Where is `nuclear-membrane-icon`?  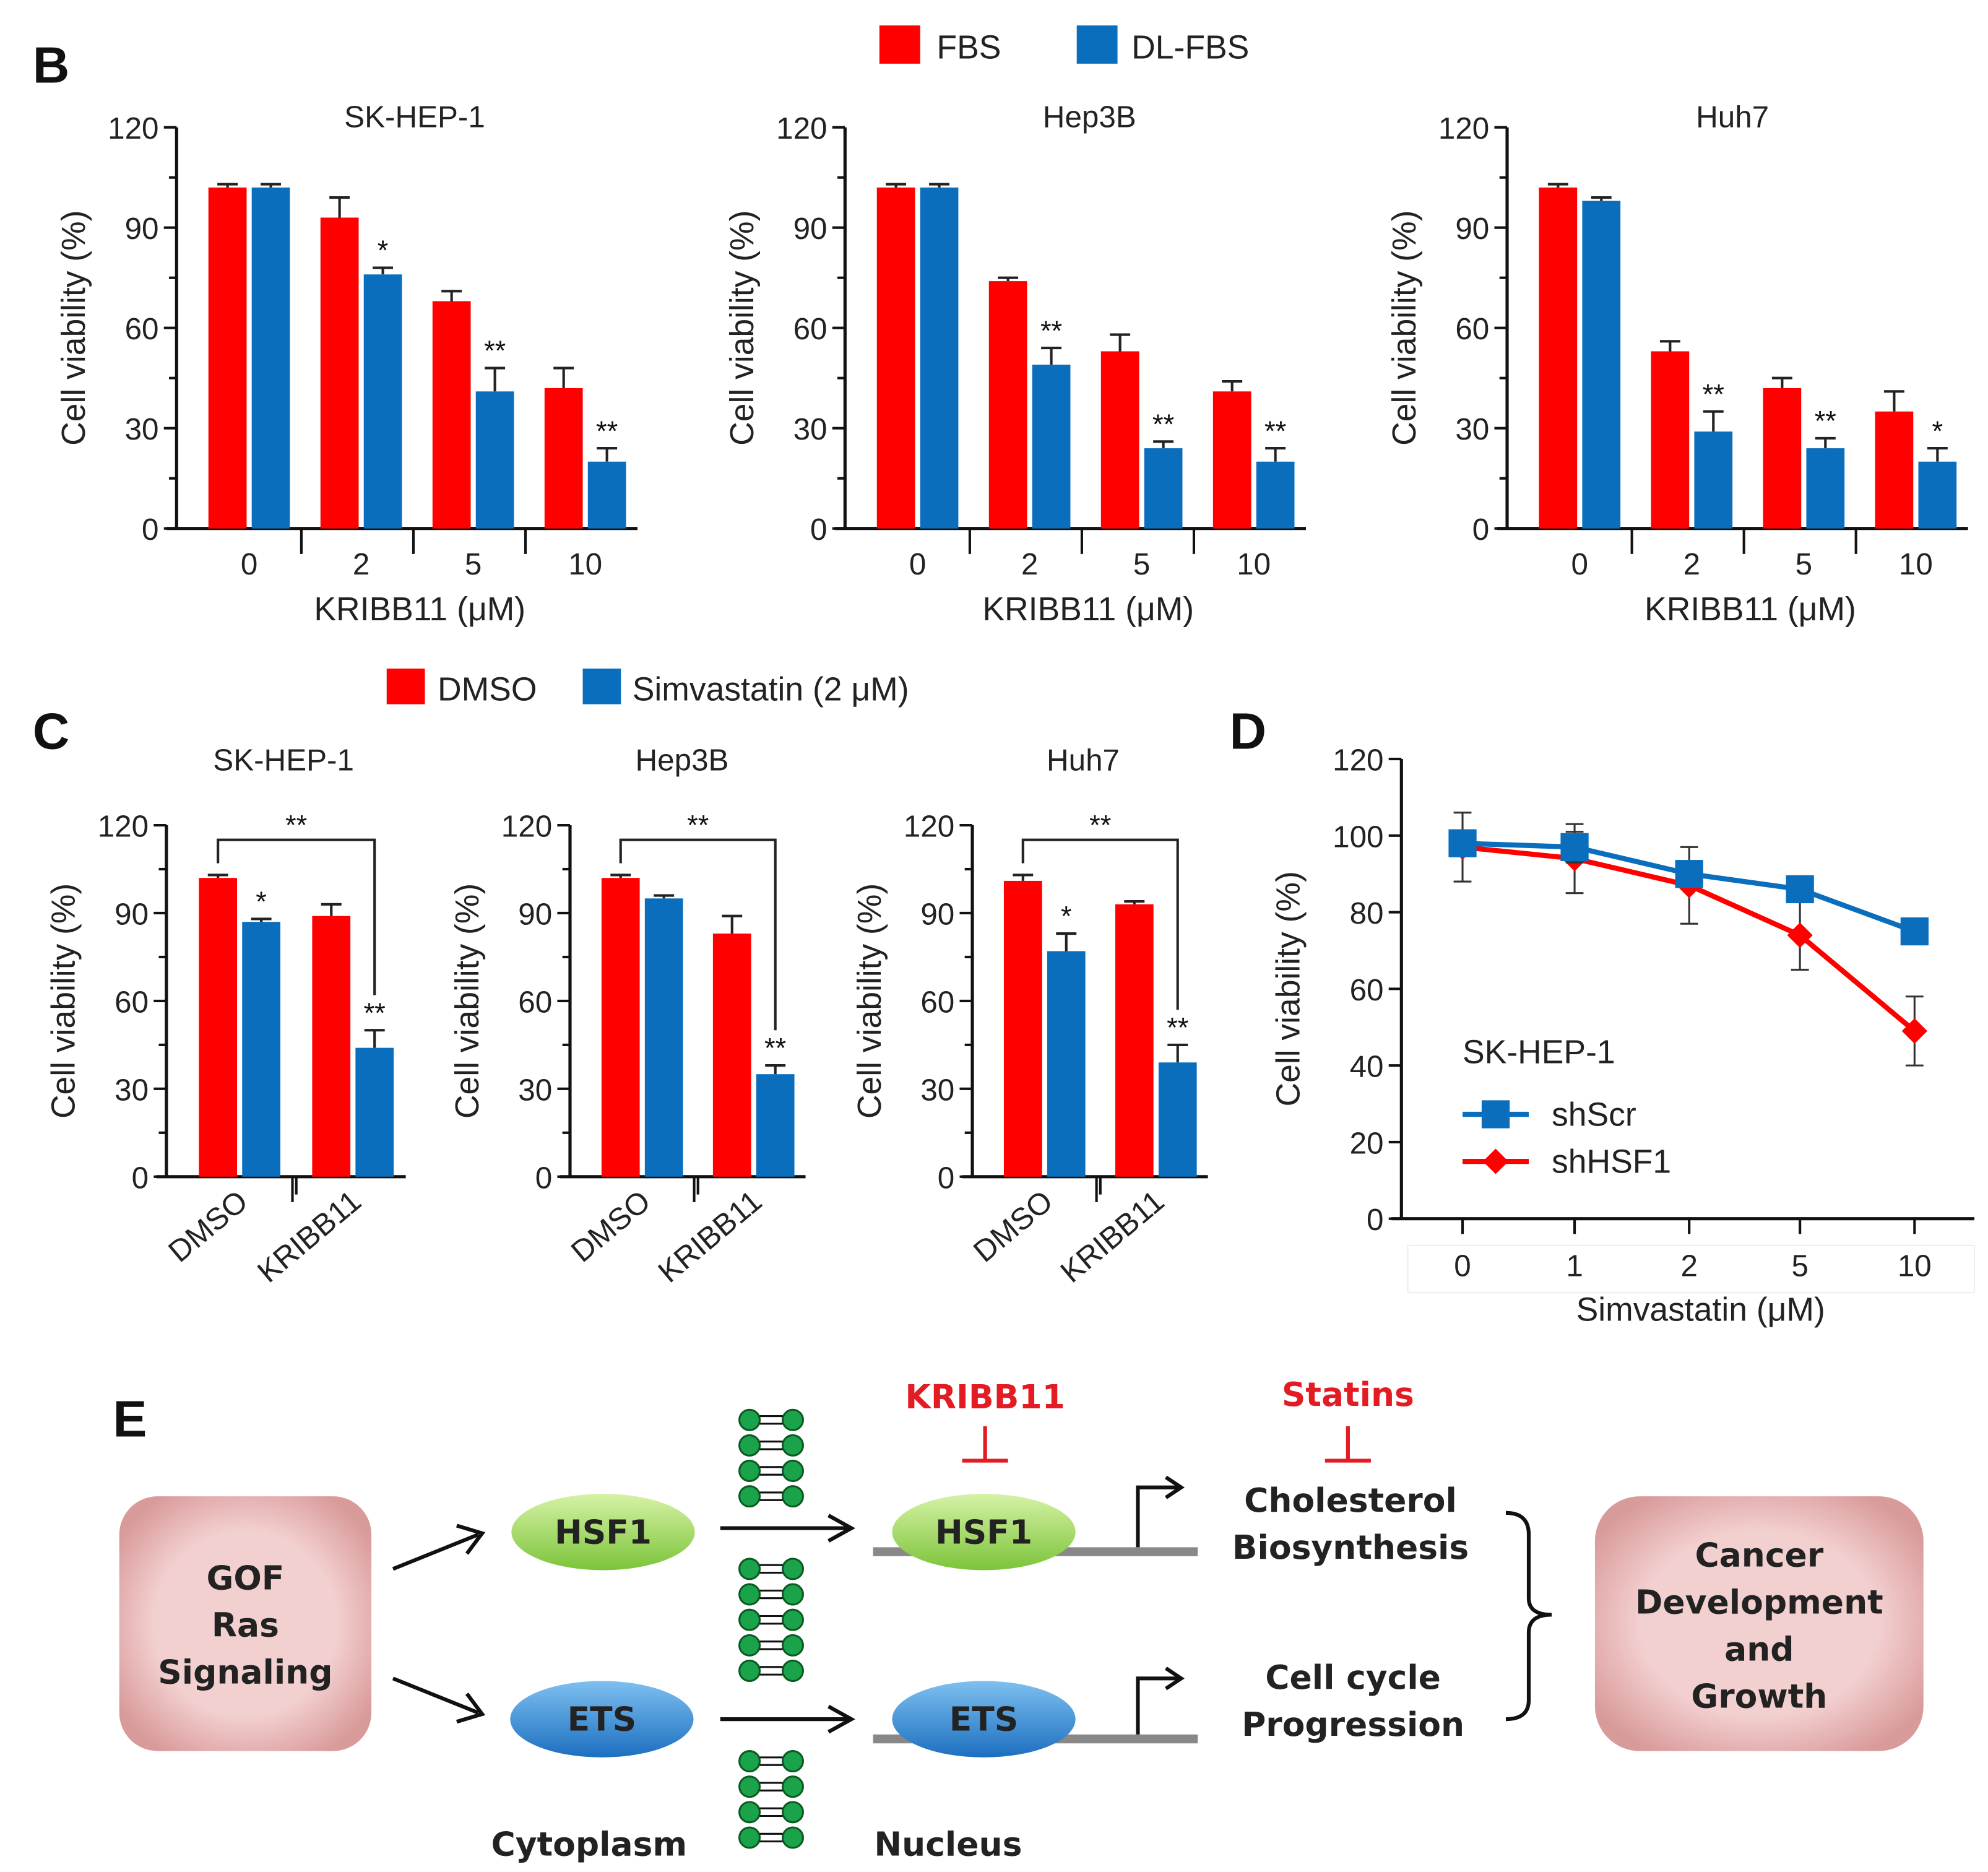
nuclear-membrane-icon is located at coordinates (771, 1628).